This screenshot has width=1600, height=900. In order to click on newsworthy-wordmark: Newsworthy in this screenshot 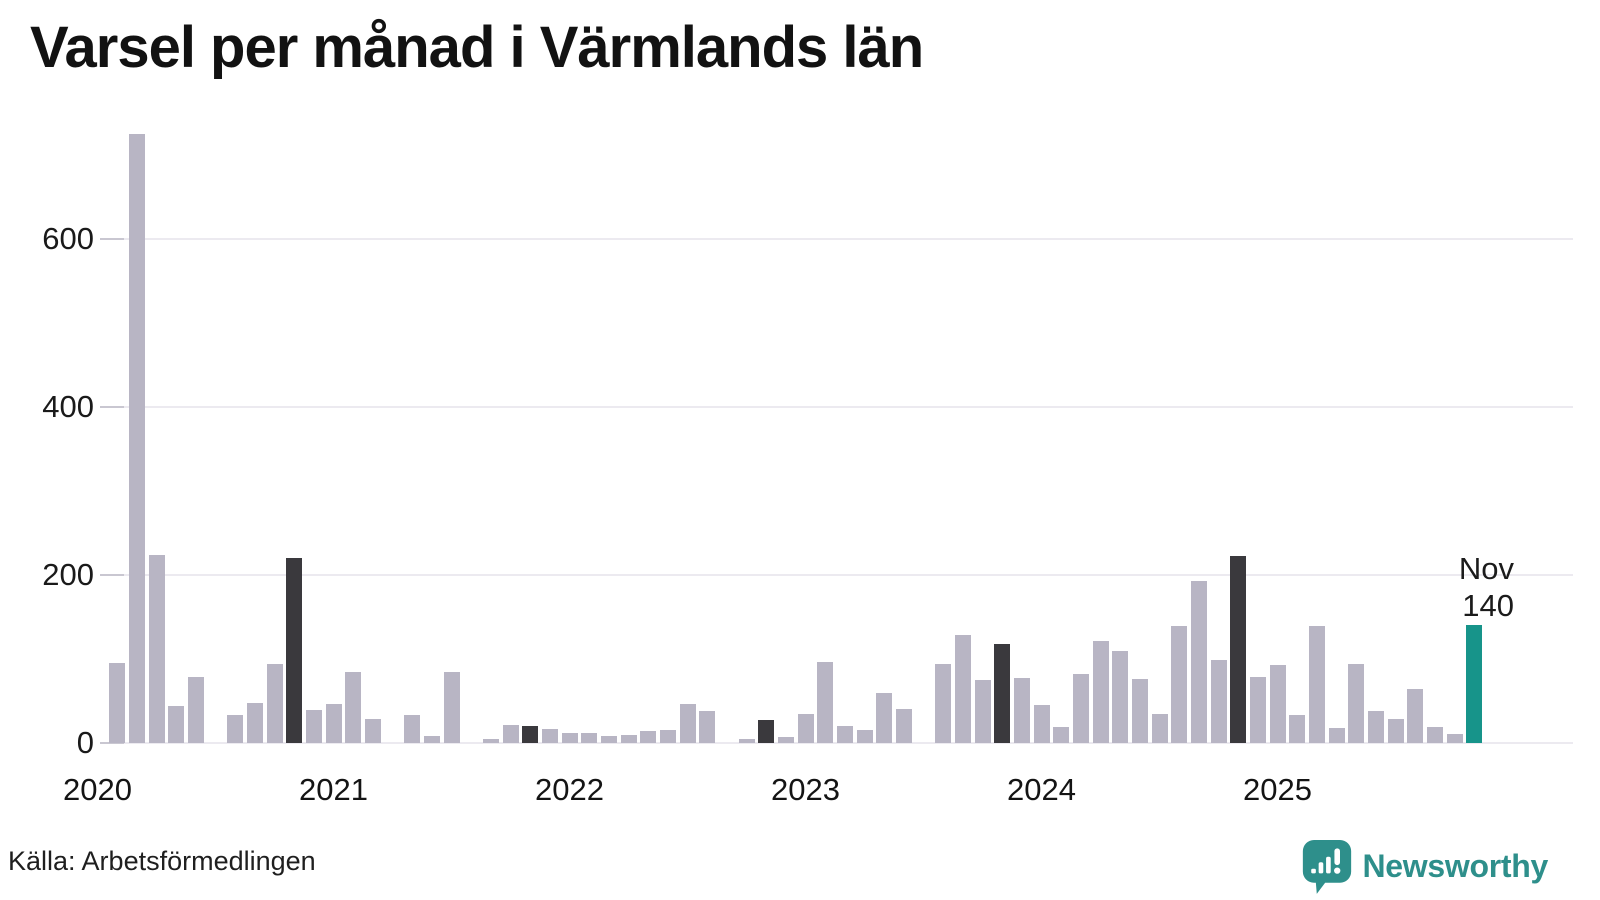, I will do `click(1455, 865)`.